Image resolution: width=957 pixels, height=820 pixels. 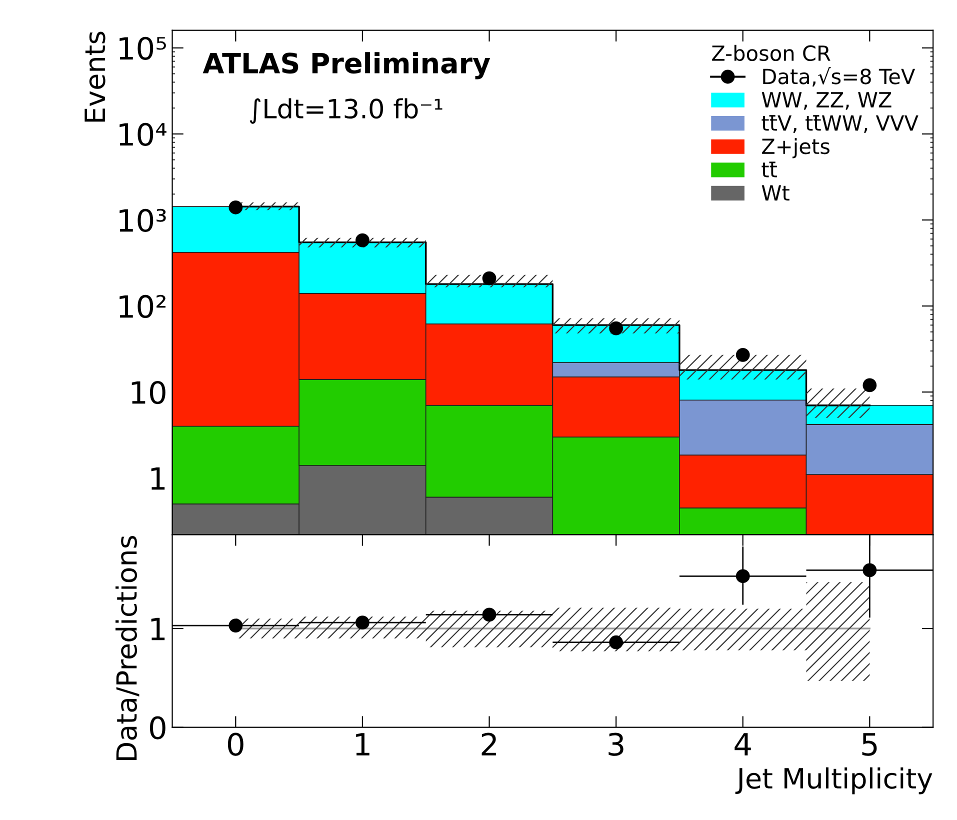 What do you see at coordinates (769, 170) in the screenshot?
I see `legend-label: tt̄` at bounding box center [769, 170].